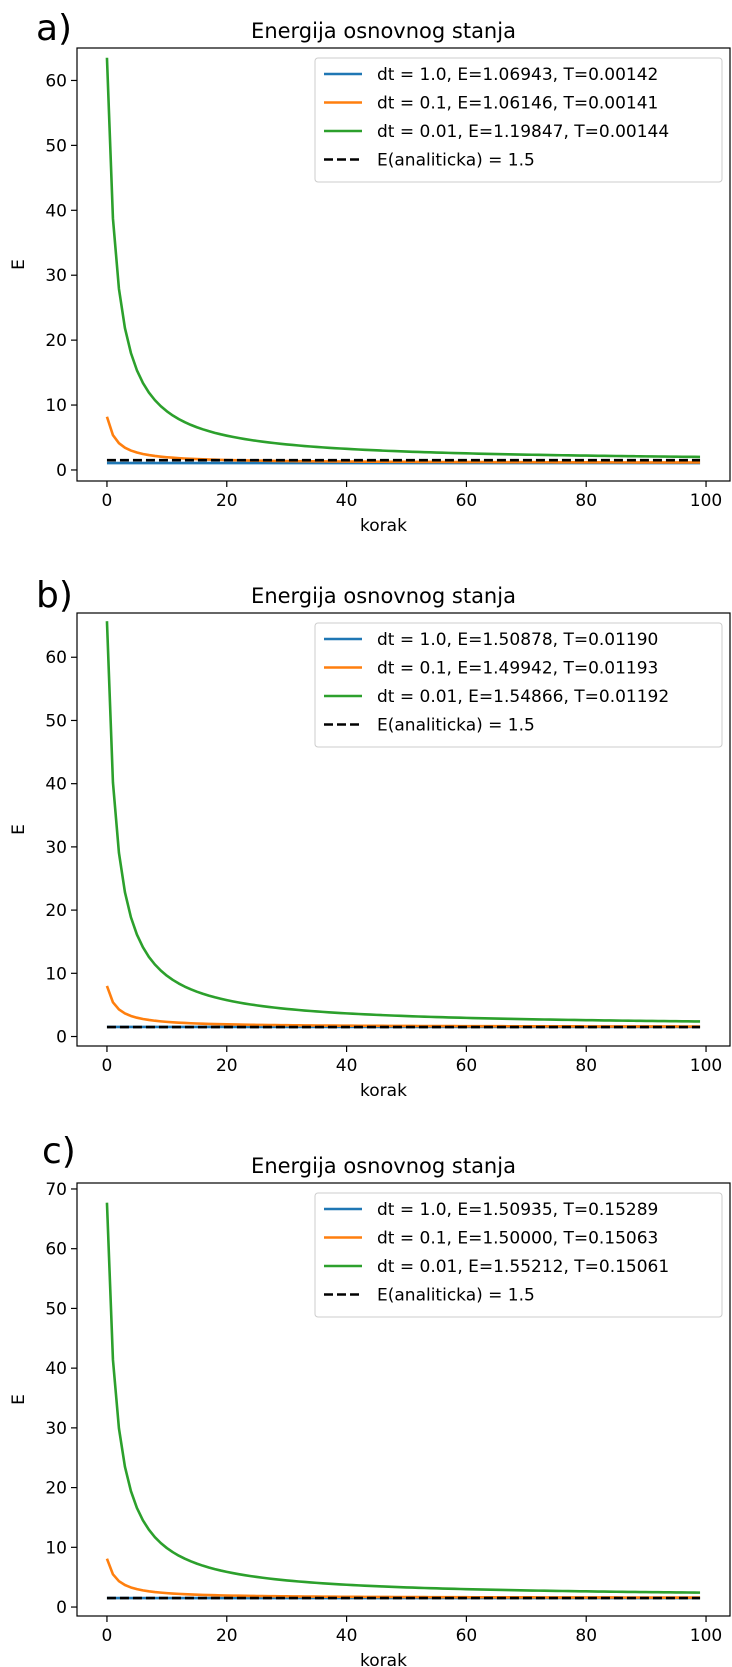  Describe the element at coordinates (56, 1190) in the screenshot. I see `y-tick-label: 70` at that location.